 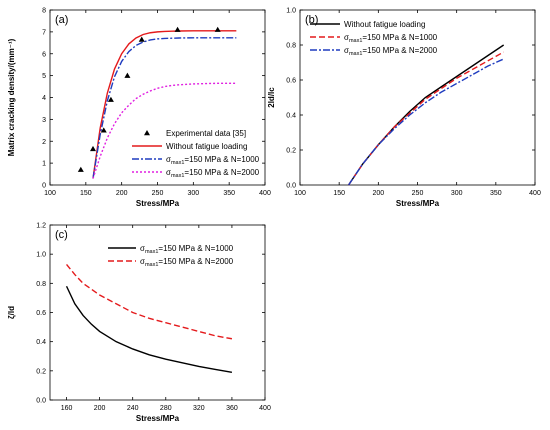 What do you see at coordinates (147, 133) in the screenshot?
I see `legend-marker` at bounding box center [147, 133].